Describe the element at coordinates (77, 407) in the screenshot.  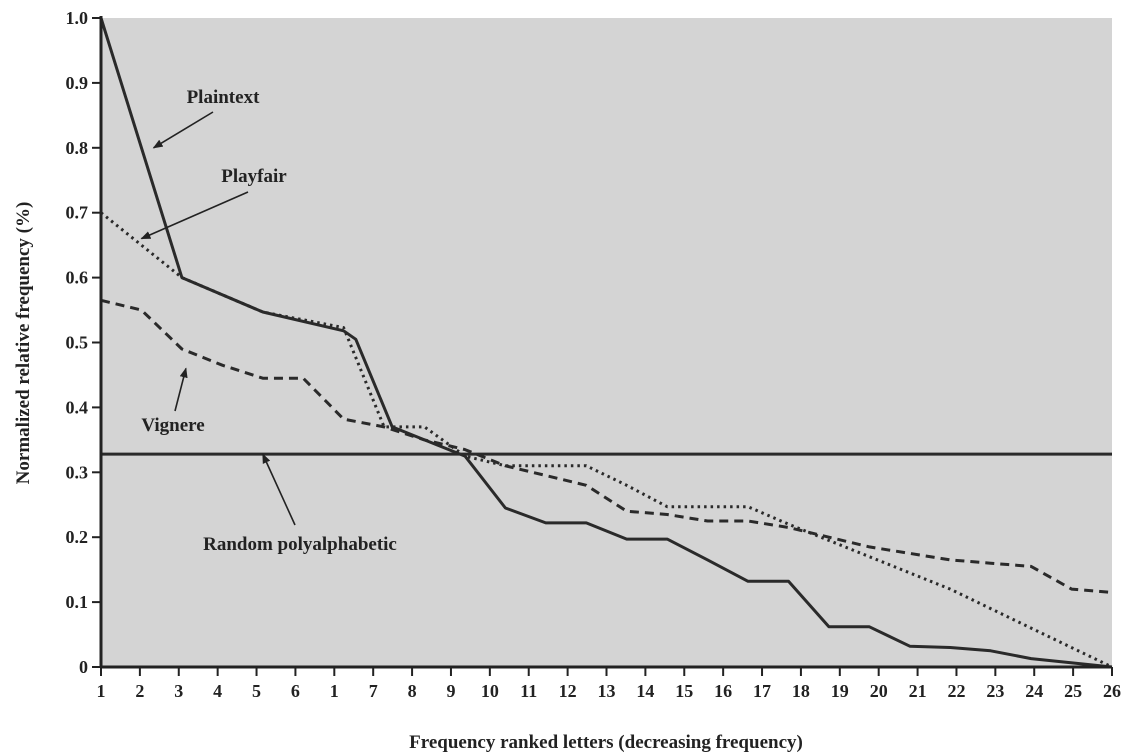
I see `y-tick-label: 0.4` at that location.